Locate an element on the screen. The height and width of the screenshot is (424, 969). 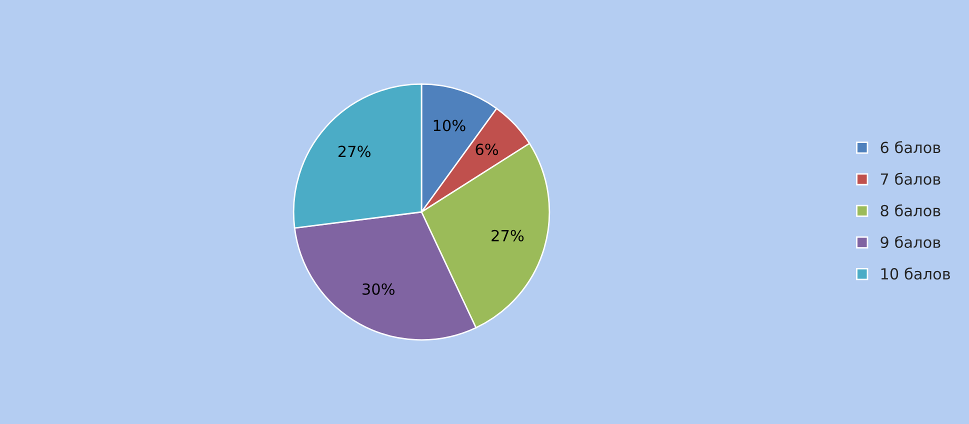
data-label: 10% is located at coordinates (450, 126).